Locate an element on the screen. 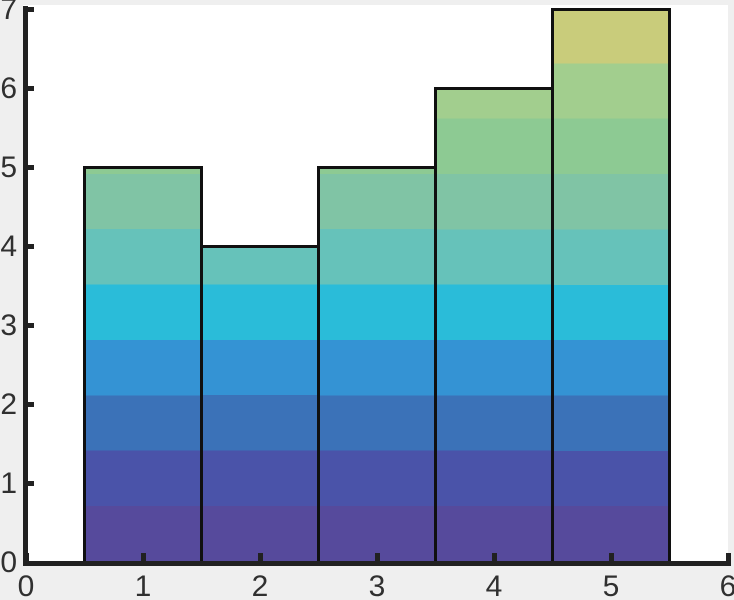  y-tick-label: 4 is located at coordinates (8, 246).